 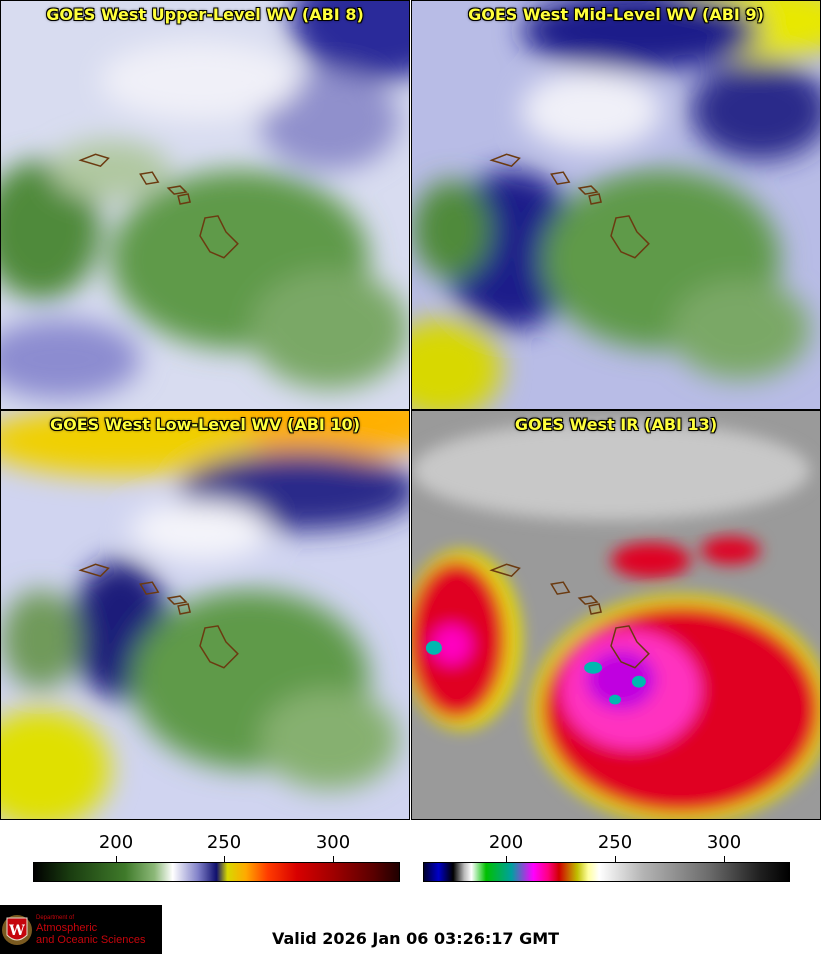 I want to click on panel-title: GOES West Upper-Level WV (ABI 8), so click(x=205, y=14).